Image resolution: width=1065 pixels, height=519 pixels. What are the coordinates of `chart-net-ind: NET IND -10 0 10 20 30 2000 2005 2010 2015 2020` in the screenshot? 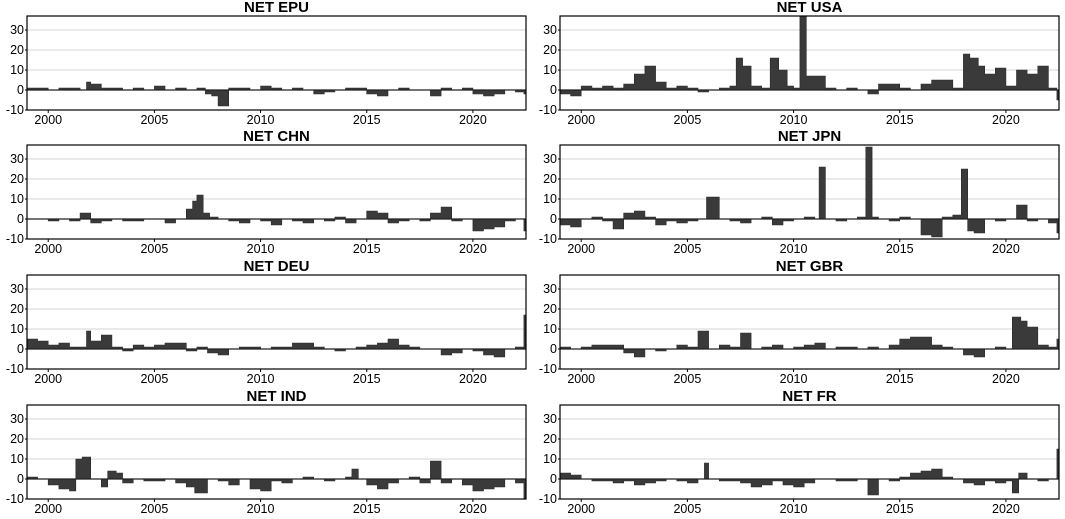 It's located at (266, 452).